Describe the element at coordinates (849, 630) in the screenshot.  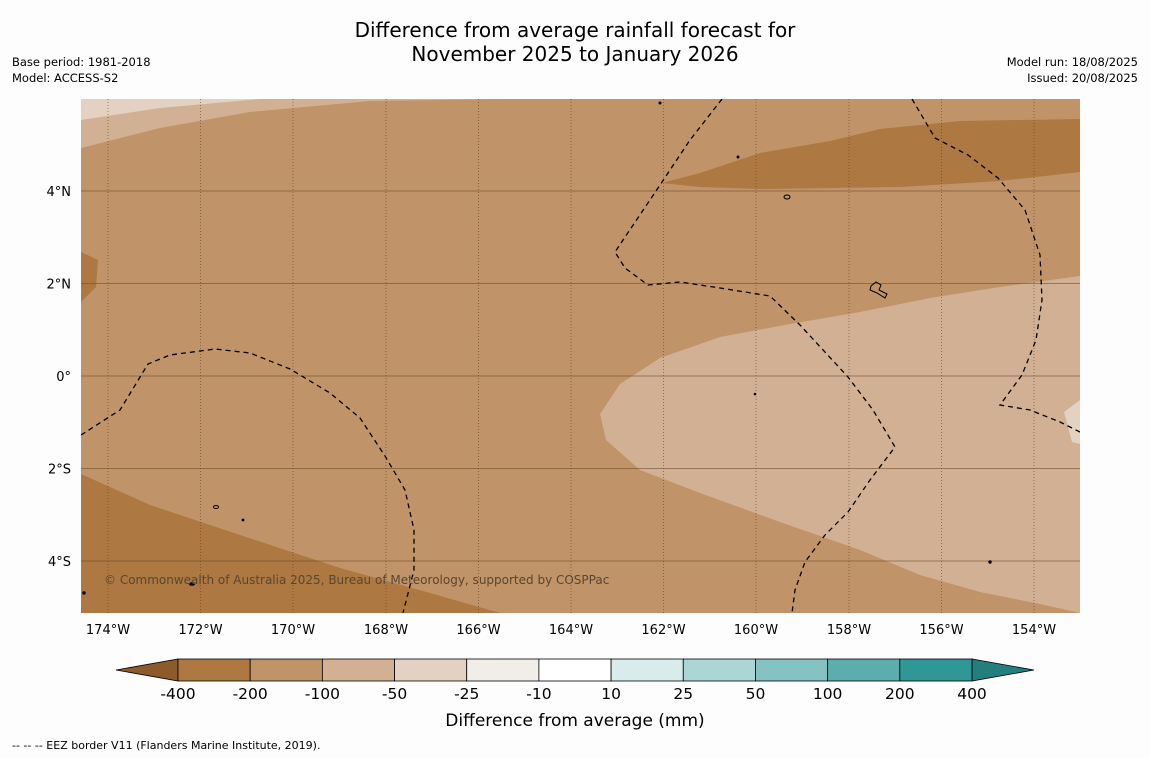
I see `lon-label-158w: 158°W` at that location.